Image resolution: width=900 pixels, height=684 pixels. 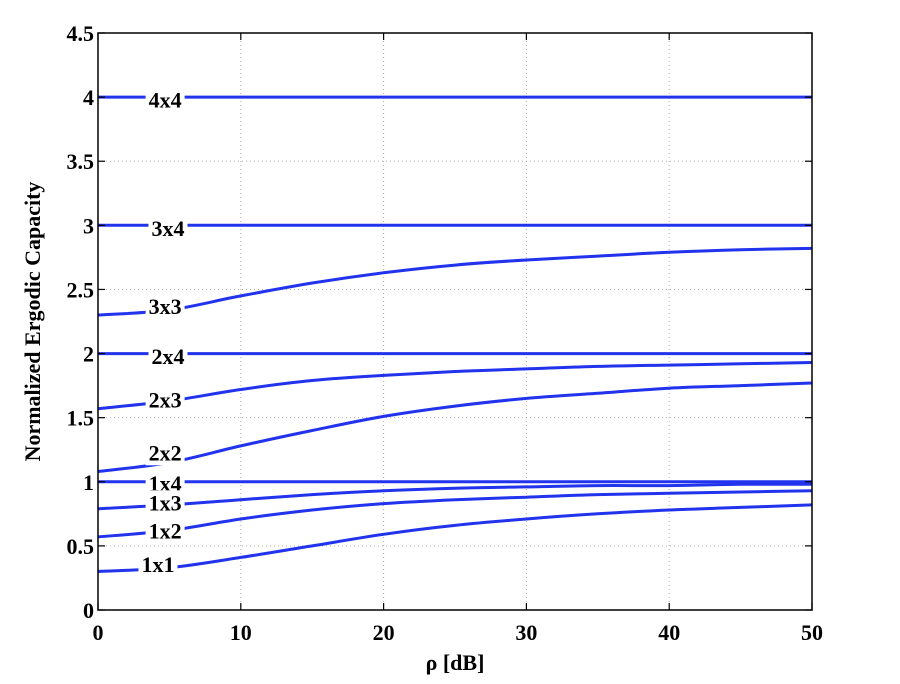 I want to click on y-tick-label: 4.5, so click(x=81, y=33).